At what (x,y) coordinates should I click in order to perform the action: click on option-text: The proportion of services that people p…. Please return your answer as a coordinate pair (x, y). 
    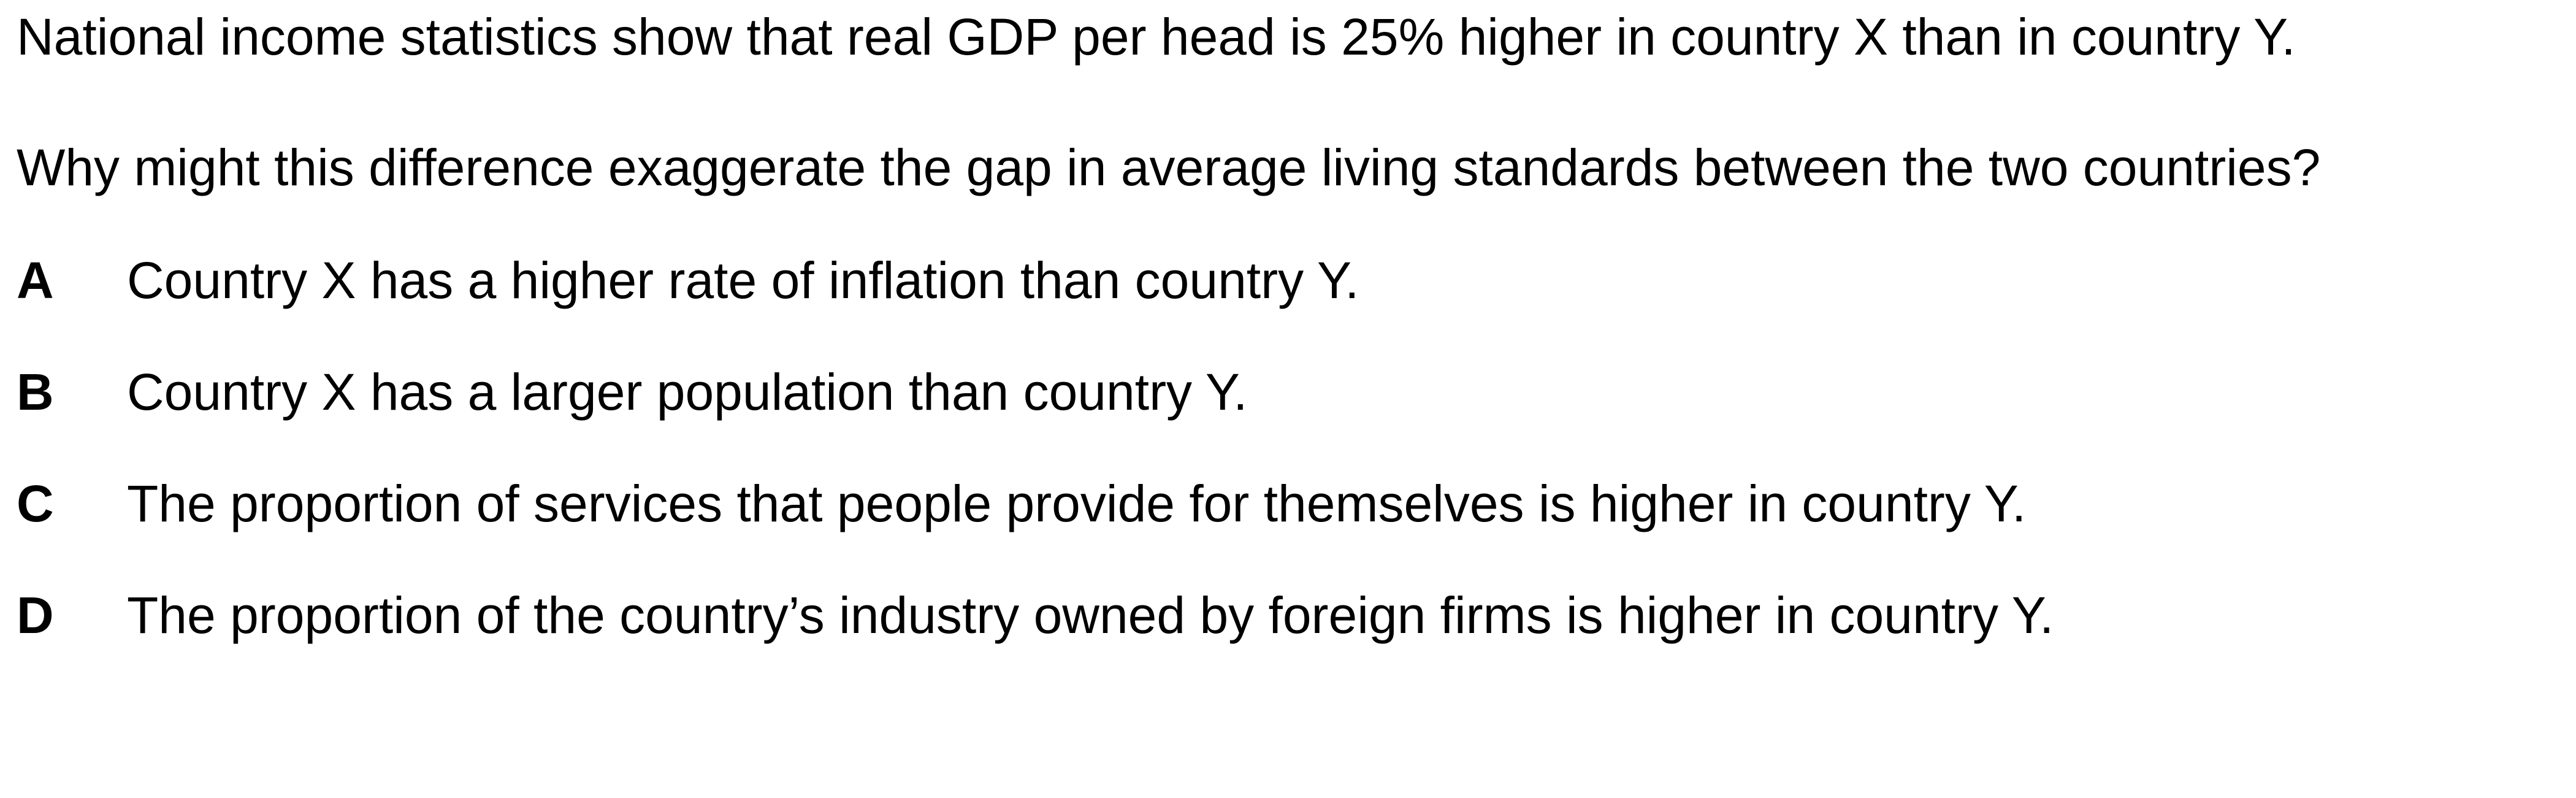
    Looking at the image, I should click on (1077, 503).